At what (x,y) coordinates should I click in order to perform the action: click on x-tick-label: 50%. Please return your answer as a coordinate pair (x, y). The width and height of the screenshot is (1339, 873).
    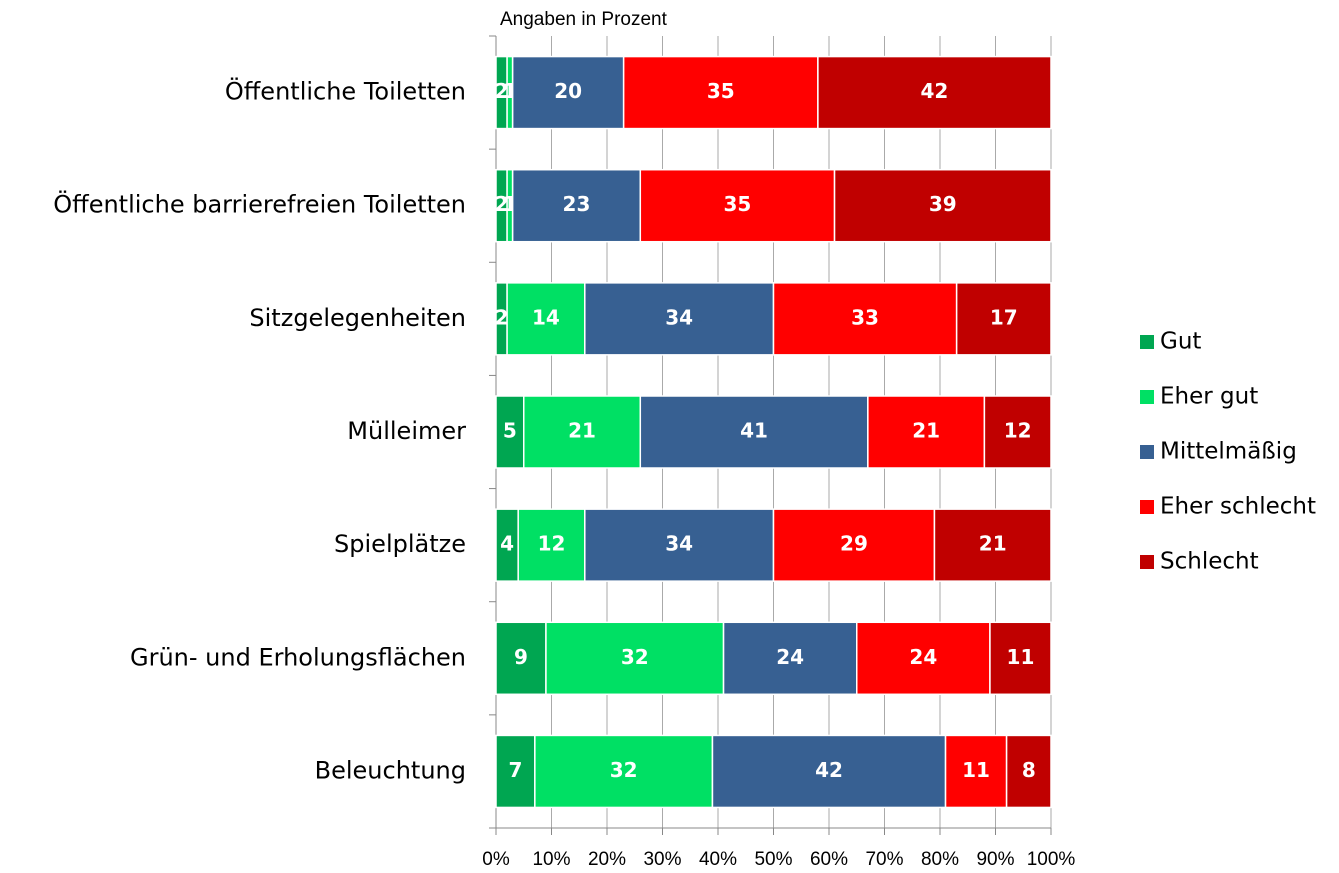
    Looking at the image, I should click on (773, 859).